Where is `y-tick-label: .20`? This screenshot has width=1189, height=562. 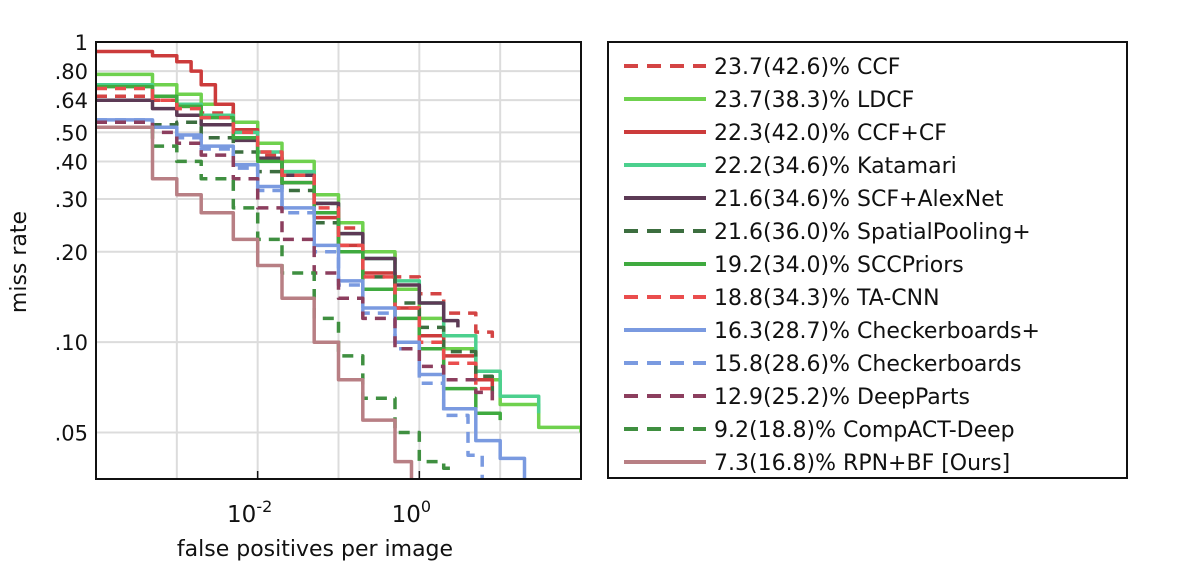 y-tick-label: .20 is located at coordinates (71, 253).